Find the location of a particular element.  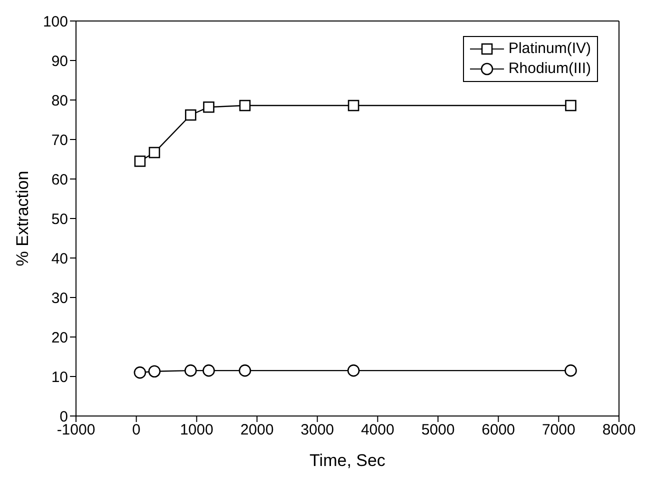

x-tick-label: 4000 is located at coordinates (377, 430).